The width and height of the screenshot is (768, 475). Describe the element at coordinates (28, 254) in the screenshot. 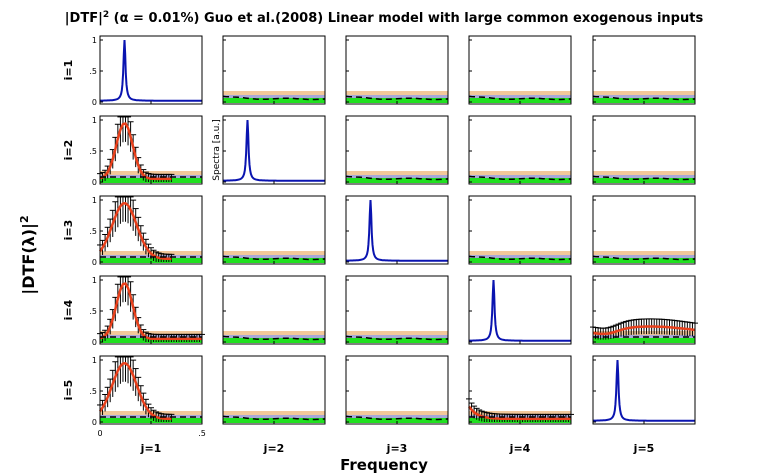

I see `main-y-axis-label: |DTF(λ)|2` at that location.